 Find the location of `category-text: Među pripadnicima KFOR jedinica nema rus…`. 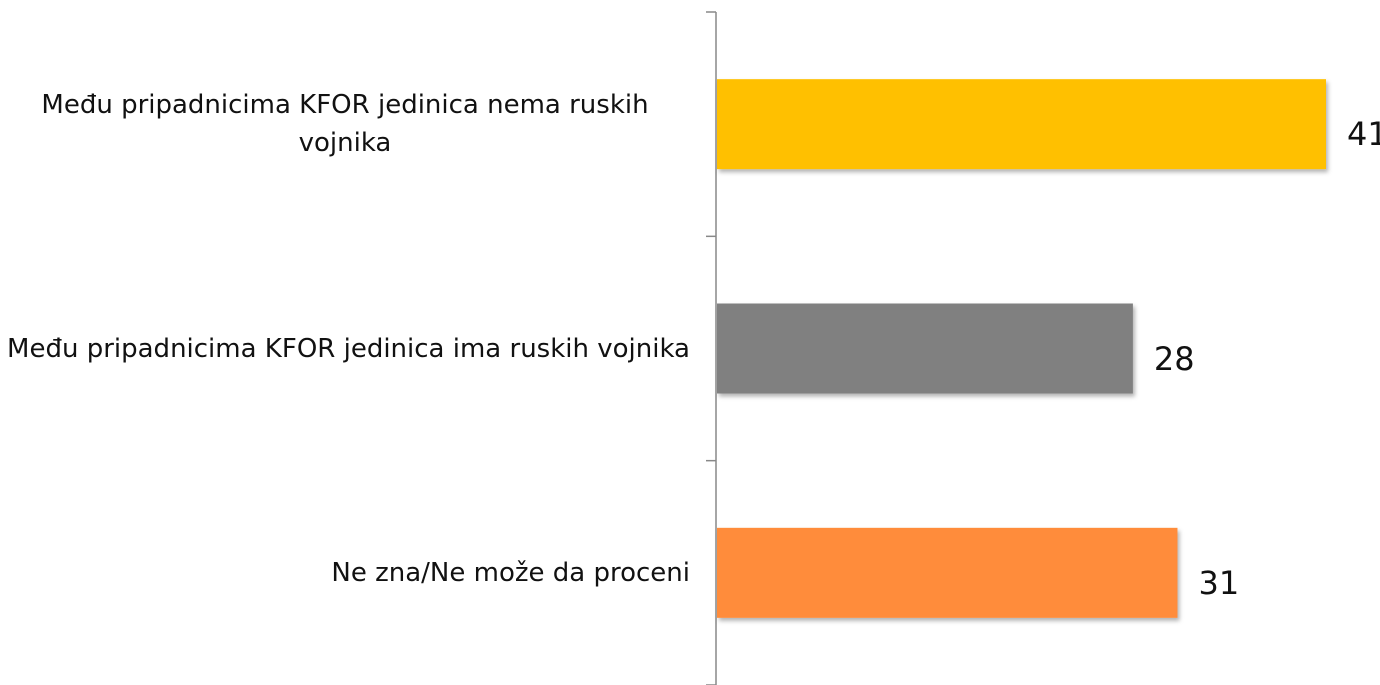

category-text: Među pripadnicima KFOR jedinica nema rus… is located at coordinates (345, 124).